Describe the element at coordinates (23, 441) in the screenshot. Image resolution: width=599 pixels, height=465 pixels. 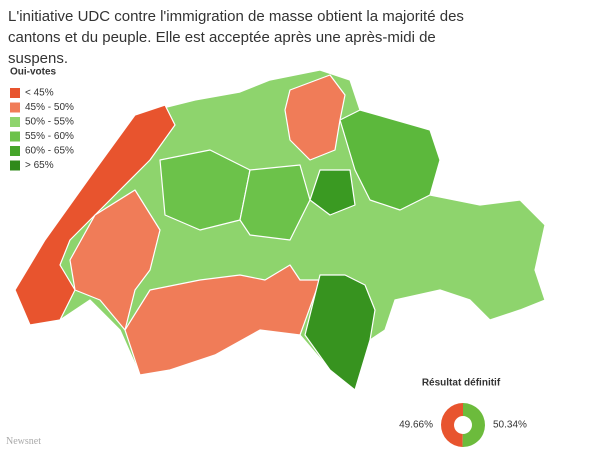
I see `source: Newsnet` at that location.